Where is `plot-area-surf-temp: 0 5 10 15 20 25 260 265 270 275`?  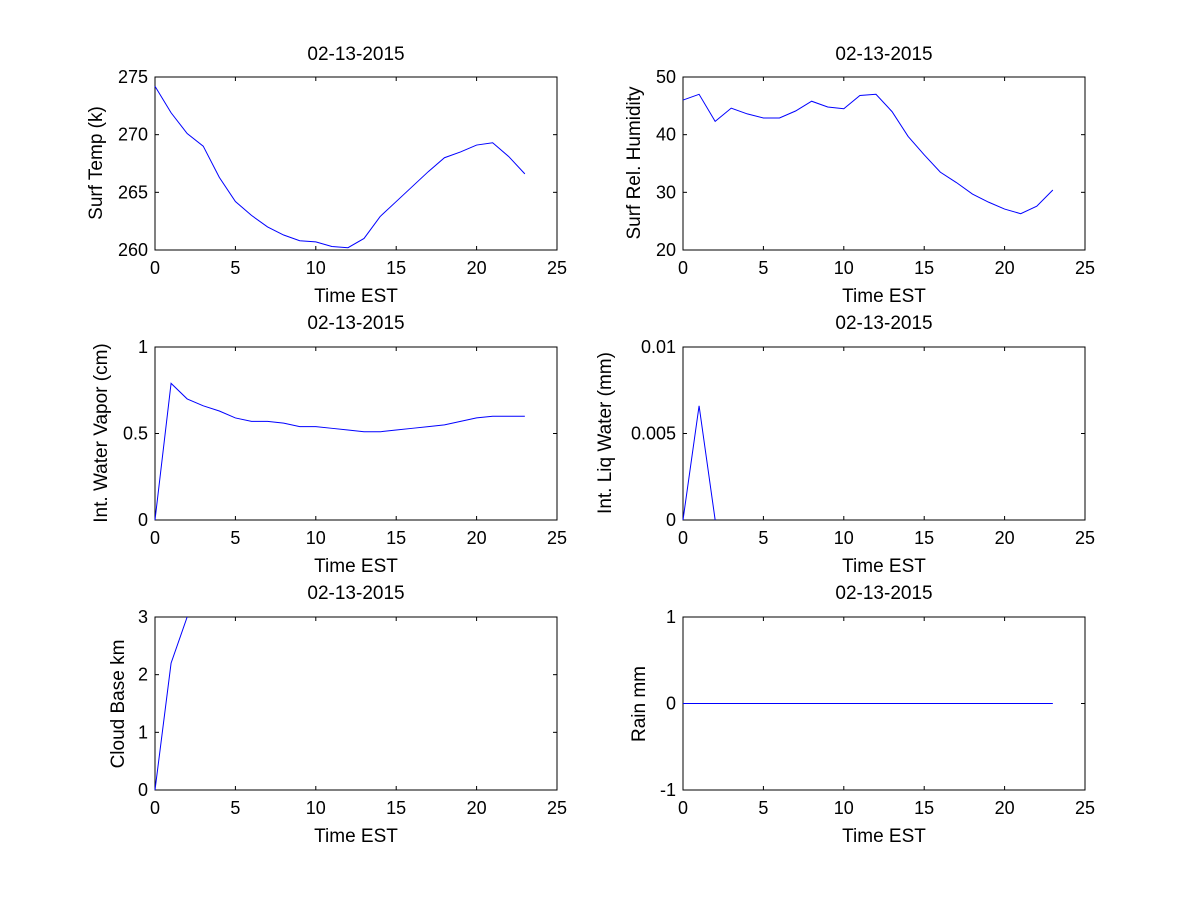
plot-area-surf-temp: 0 5 10 15 20 25 260 265 270 275 is located at coordinates (342, 172).